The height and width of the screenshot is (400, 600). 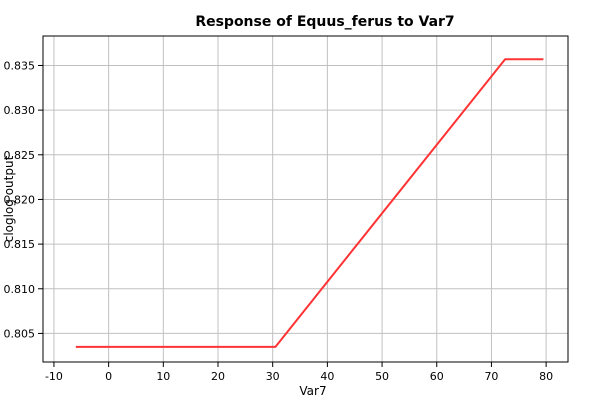 I want to click on y-axis-label: cloglog output, so click(x=9, y=198).